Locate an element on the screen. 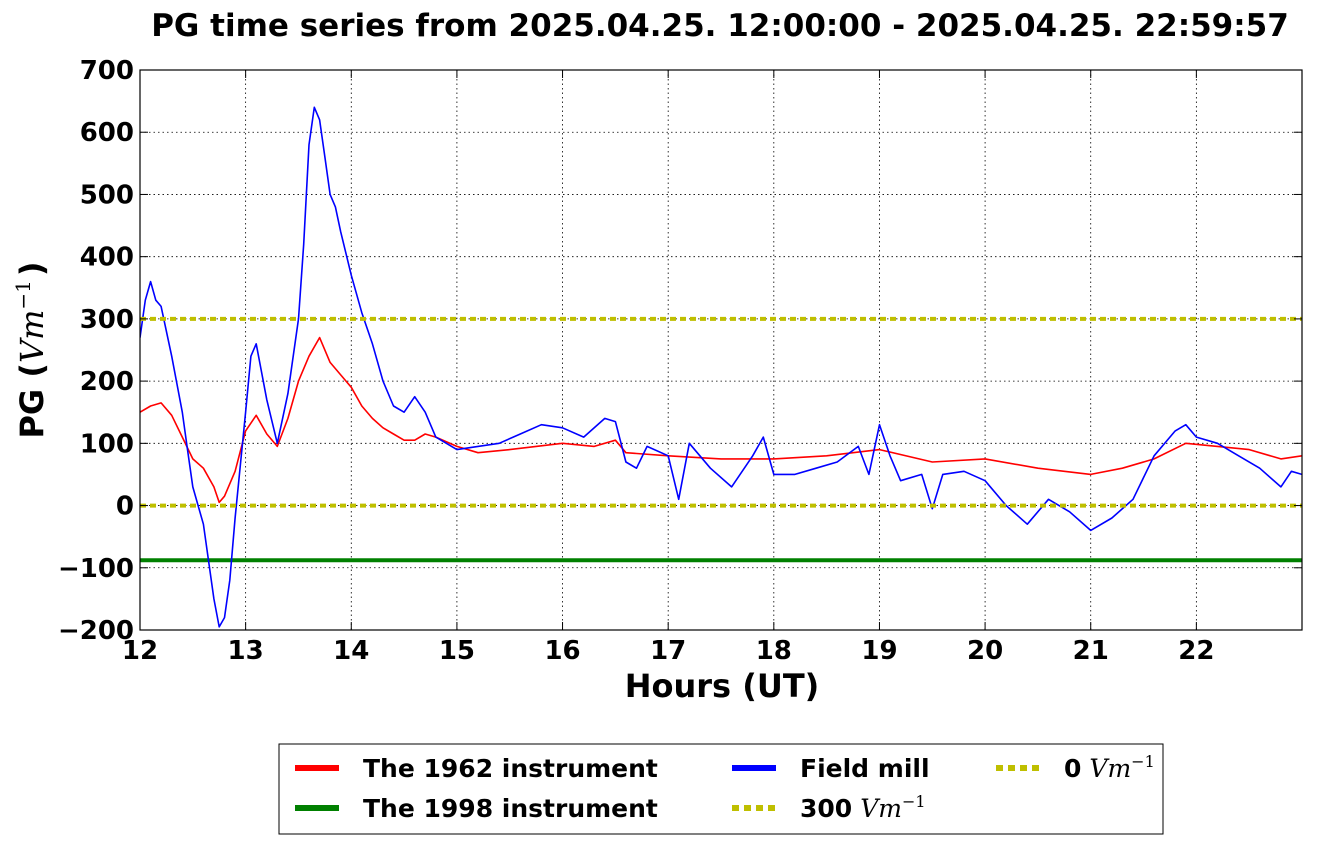  y-axis-label: PG (Vm−1) is located at coordinates (31, 349).